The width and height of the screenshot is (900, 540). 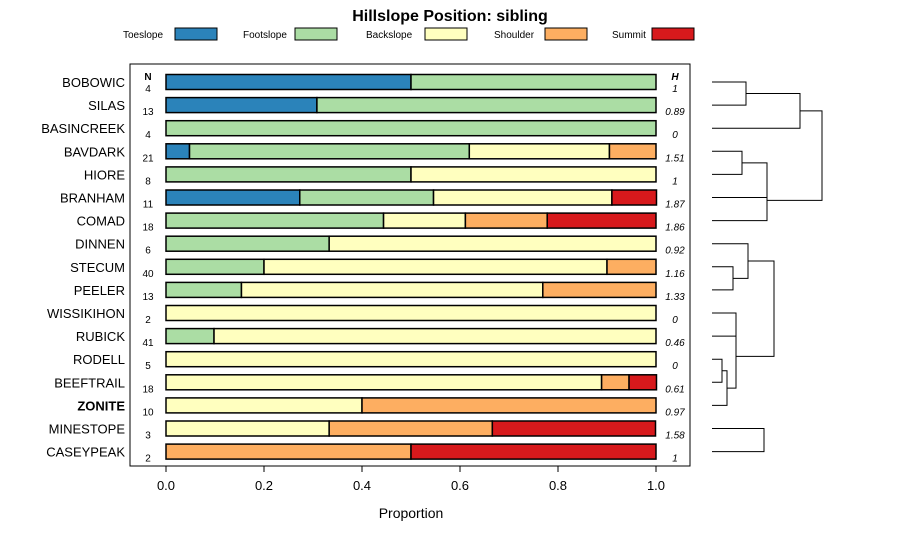 I want to click on n-value-dinnen: 6, so click(x=148, y=251).